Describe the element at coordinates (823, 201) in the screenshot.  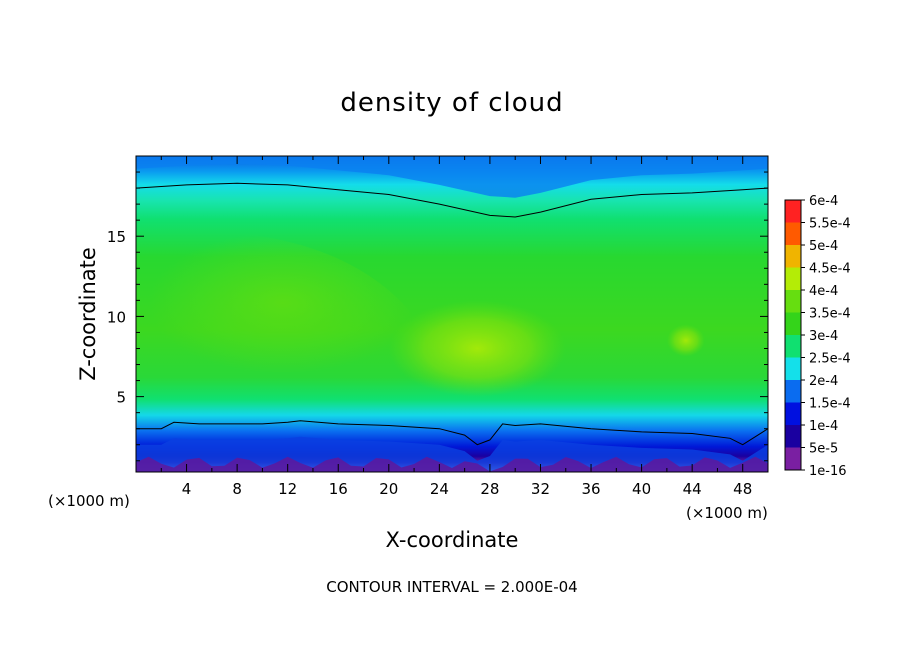
I see `colorbar-label: 6e-4` at that location.